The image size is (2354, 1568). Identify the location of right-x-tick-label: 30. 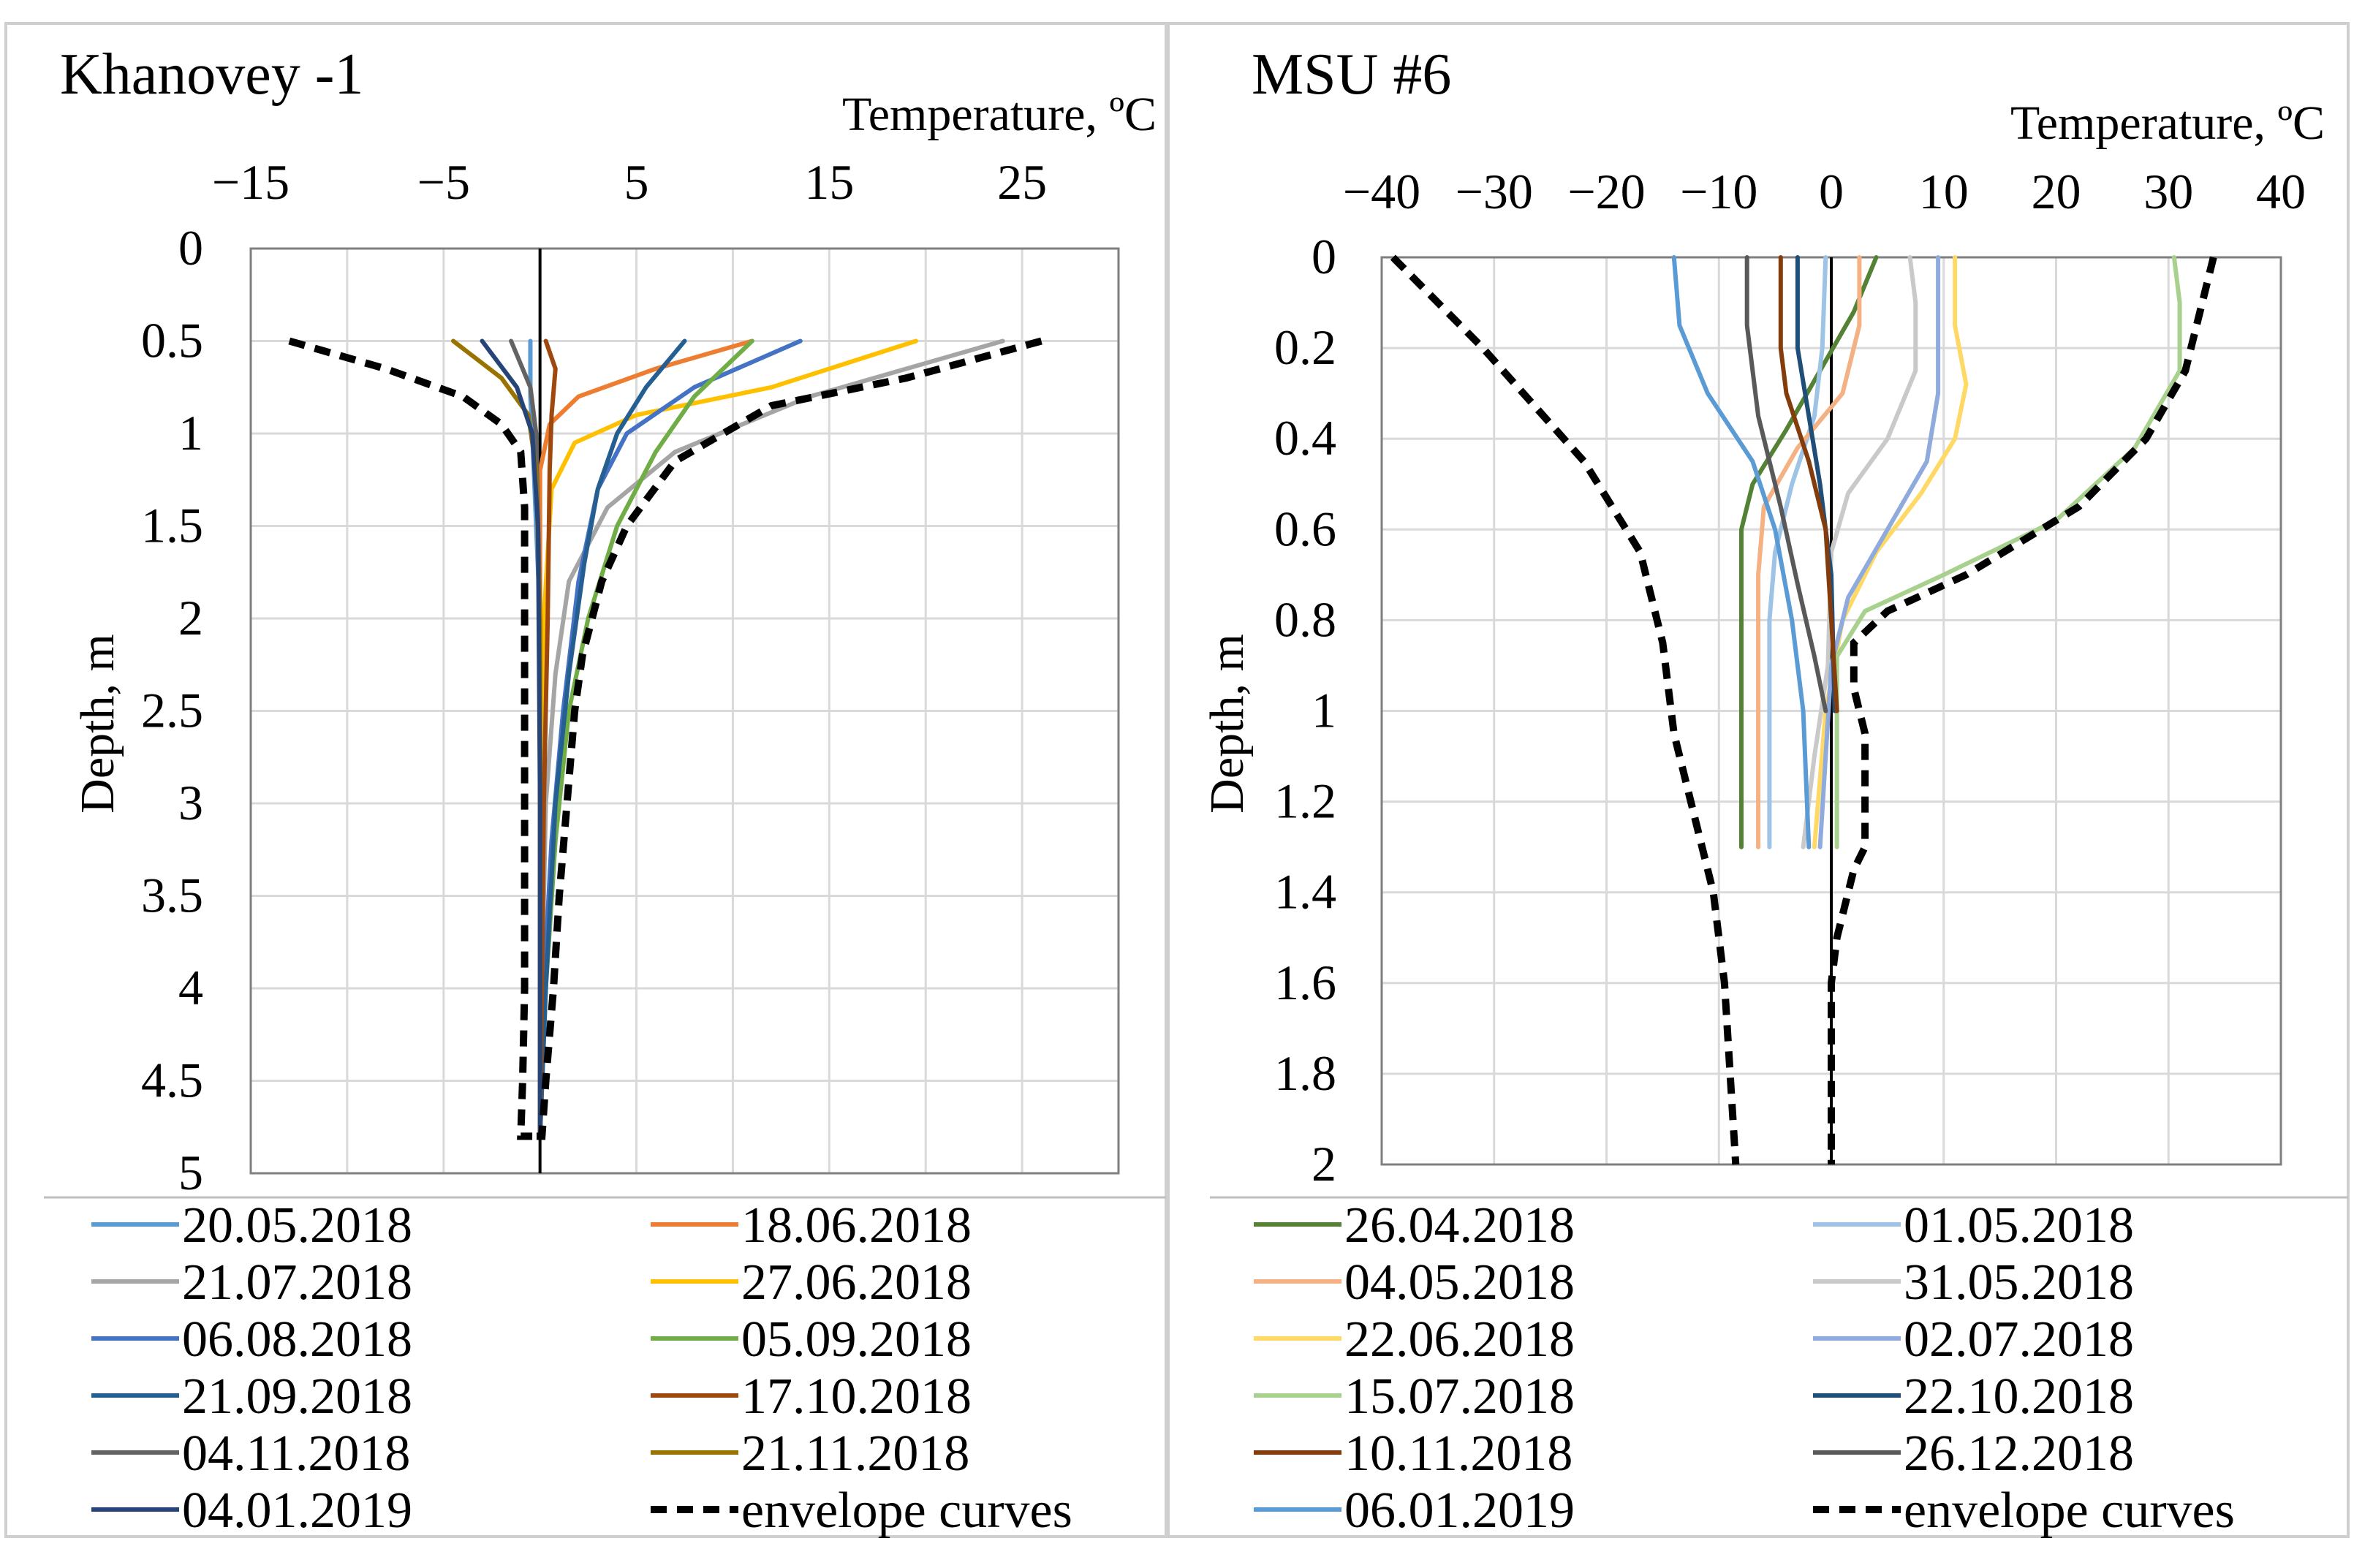
(2168, 191).